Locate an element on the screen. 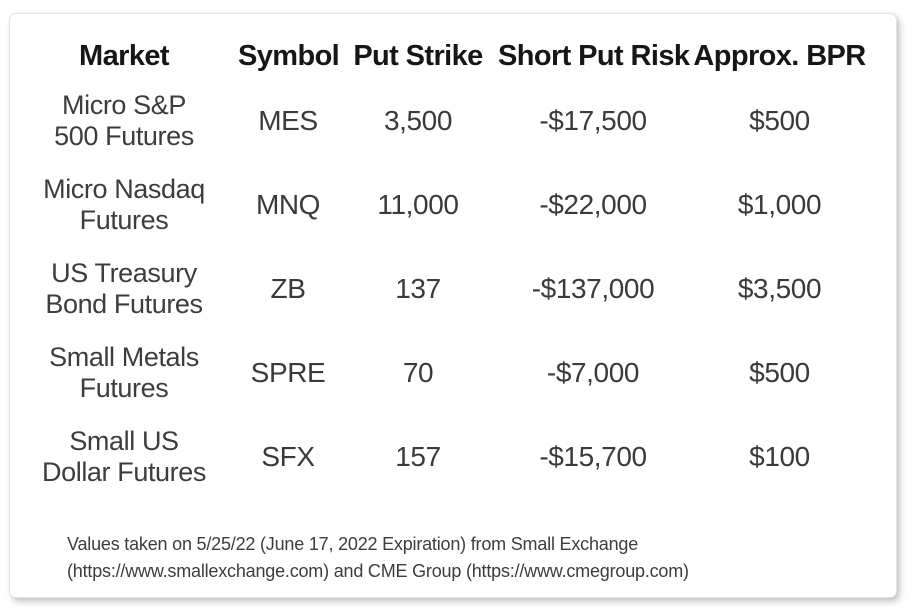  put-strike-cell: 137 is located at coordinates (418, 288).